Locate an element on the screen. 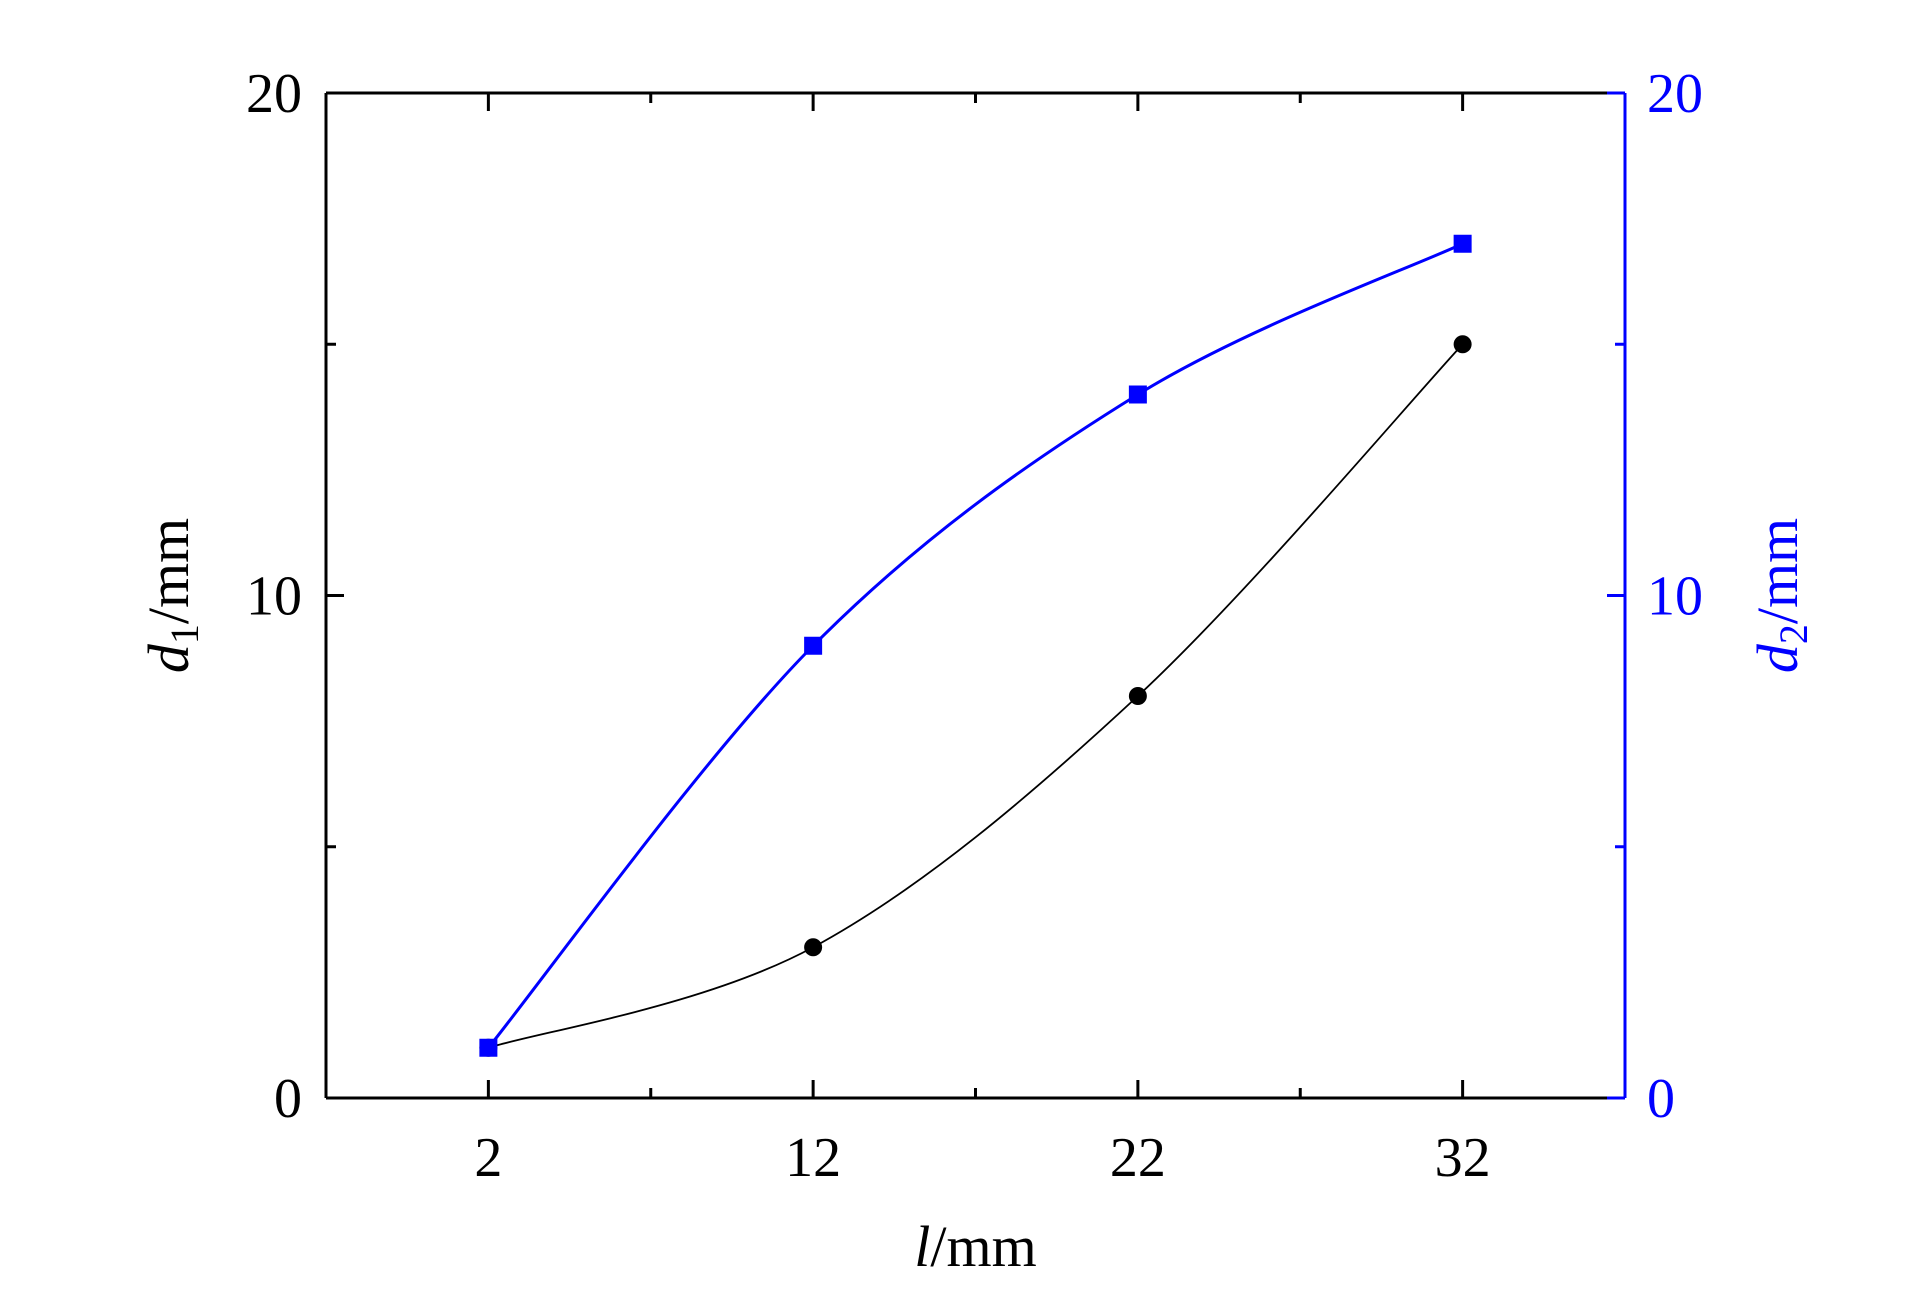 This screenshot has height=1299, width=1923. x-tick-label: 32 is located at coordinates (1463, 1158).